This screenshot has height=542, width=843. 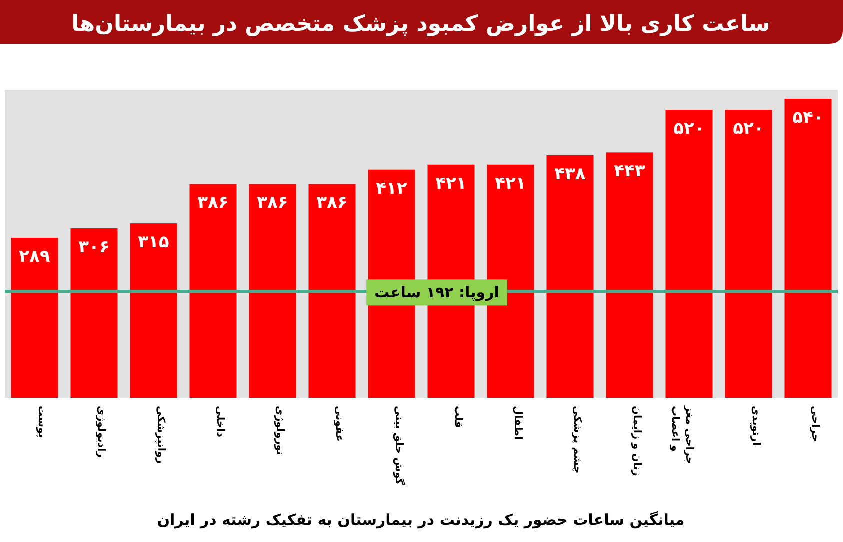 I want to click on data-label: ۴۱۲, so click(x=392, y=188).